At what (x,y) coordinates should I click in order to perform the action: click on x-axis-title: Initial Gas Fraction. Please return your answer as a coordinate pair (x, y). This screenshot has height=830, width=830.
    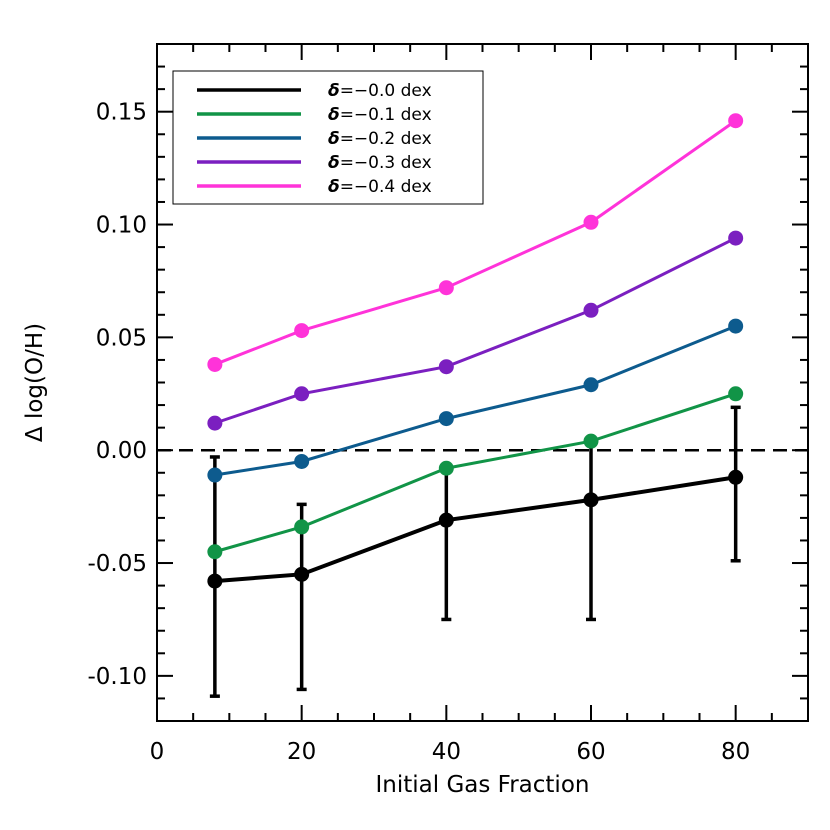
    Looking at the image, I should click on (483, 785).